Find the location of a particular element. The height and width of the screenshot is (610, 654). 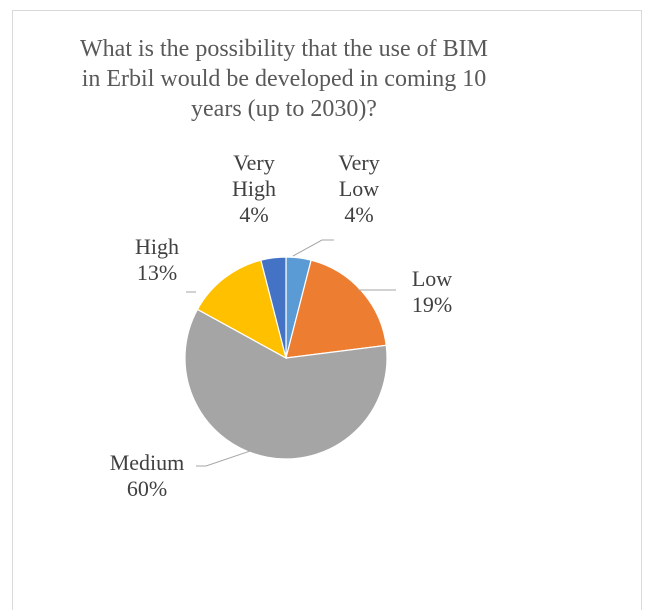

leader-lines is located at coordinates (291, 353).